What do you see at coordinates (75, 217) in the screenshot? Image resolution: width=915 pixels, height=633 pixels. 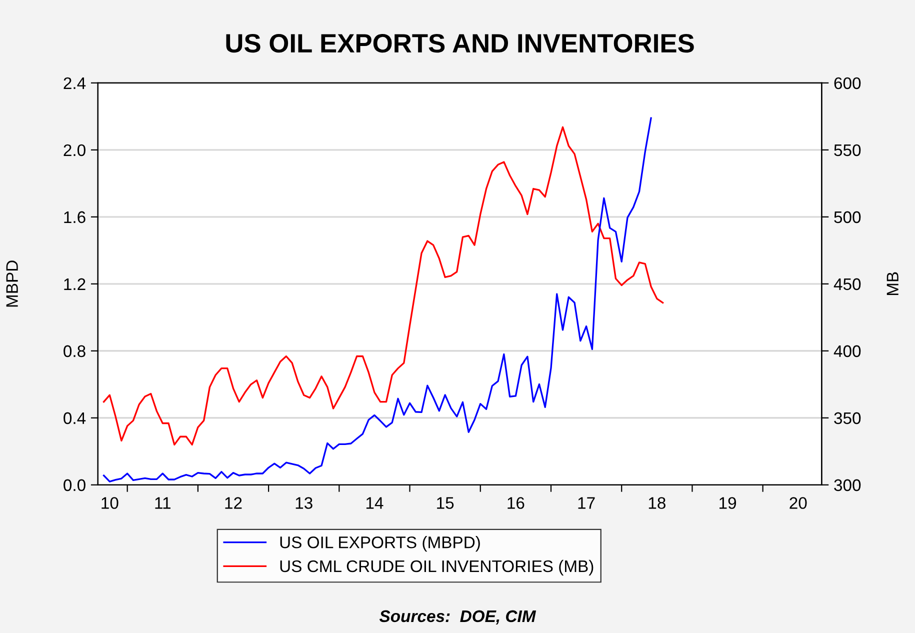 I see `y-tick-label: 1.6` at bounding box center [75, 217].